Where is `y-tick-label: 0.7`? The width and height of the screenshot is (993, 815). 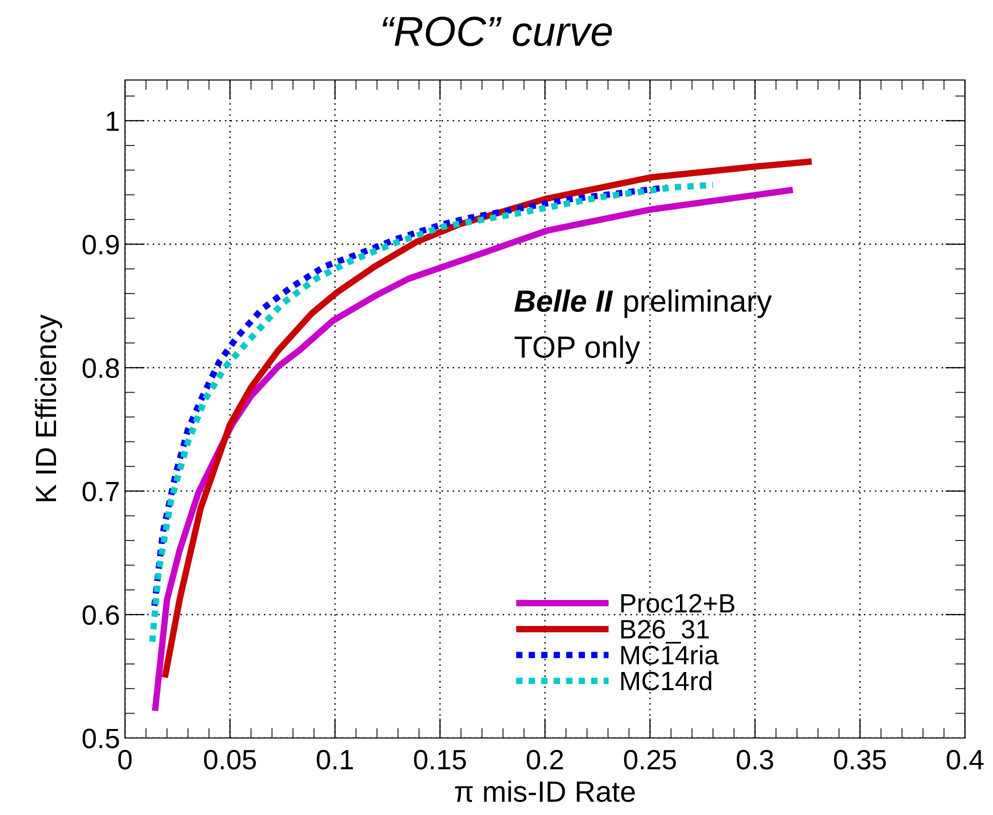 y-tick-label: 0.7 is located at coordinates (100, 492).